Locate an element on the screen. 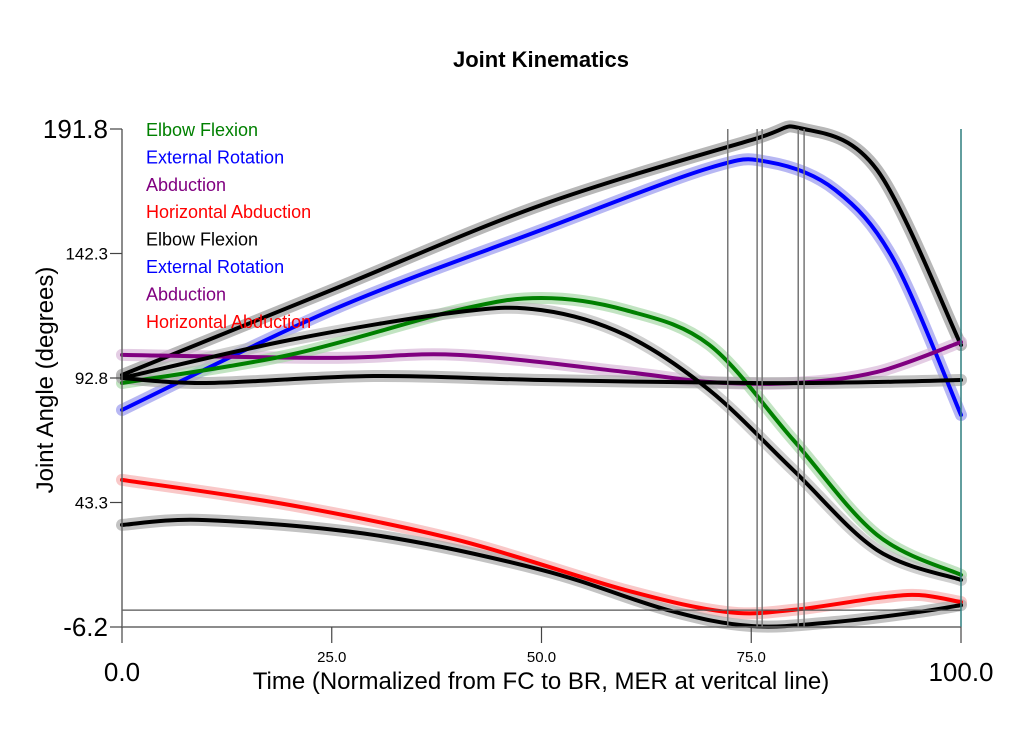 The image size is (1024, 732). x-tick-label-0: 0.0 is located at coordinates (122, 672).